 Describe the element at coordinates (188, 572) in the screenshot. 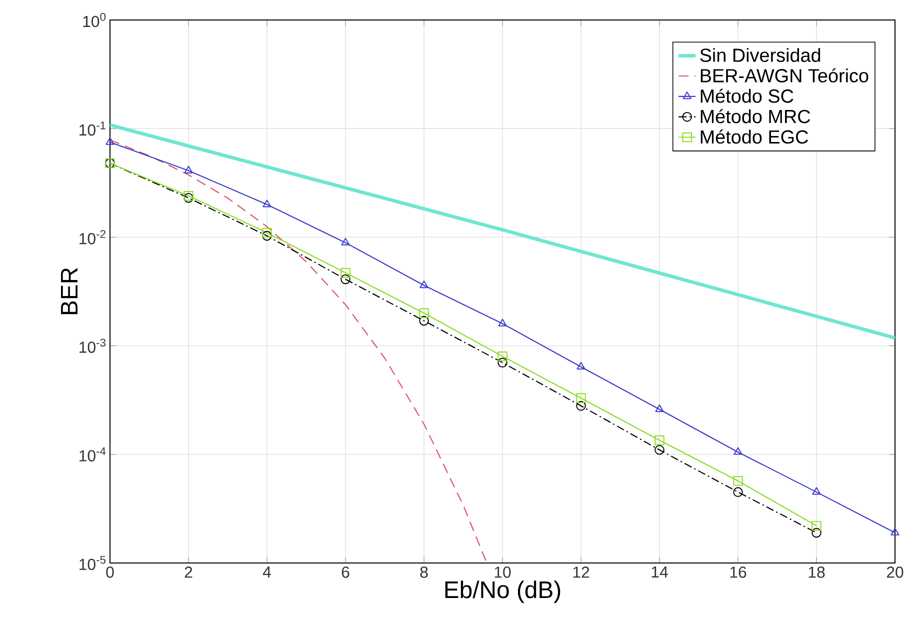

I see `x-tick-label: 2` at that location.